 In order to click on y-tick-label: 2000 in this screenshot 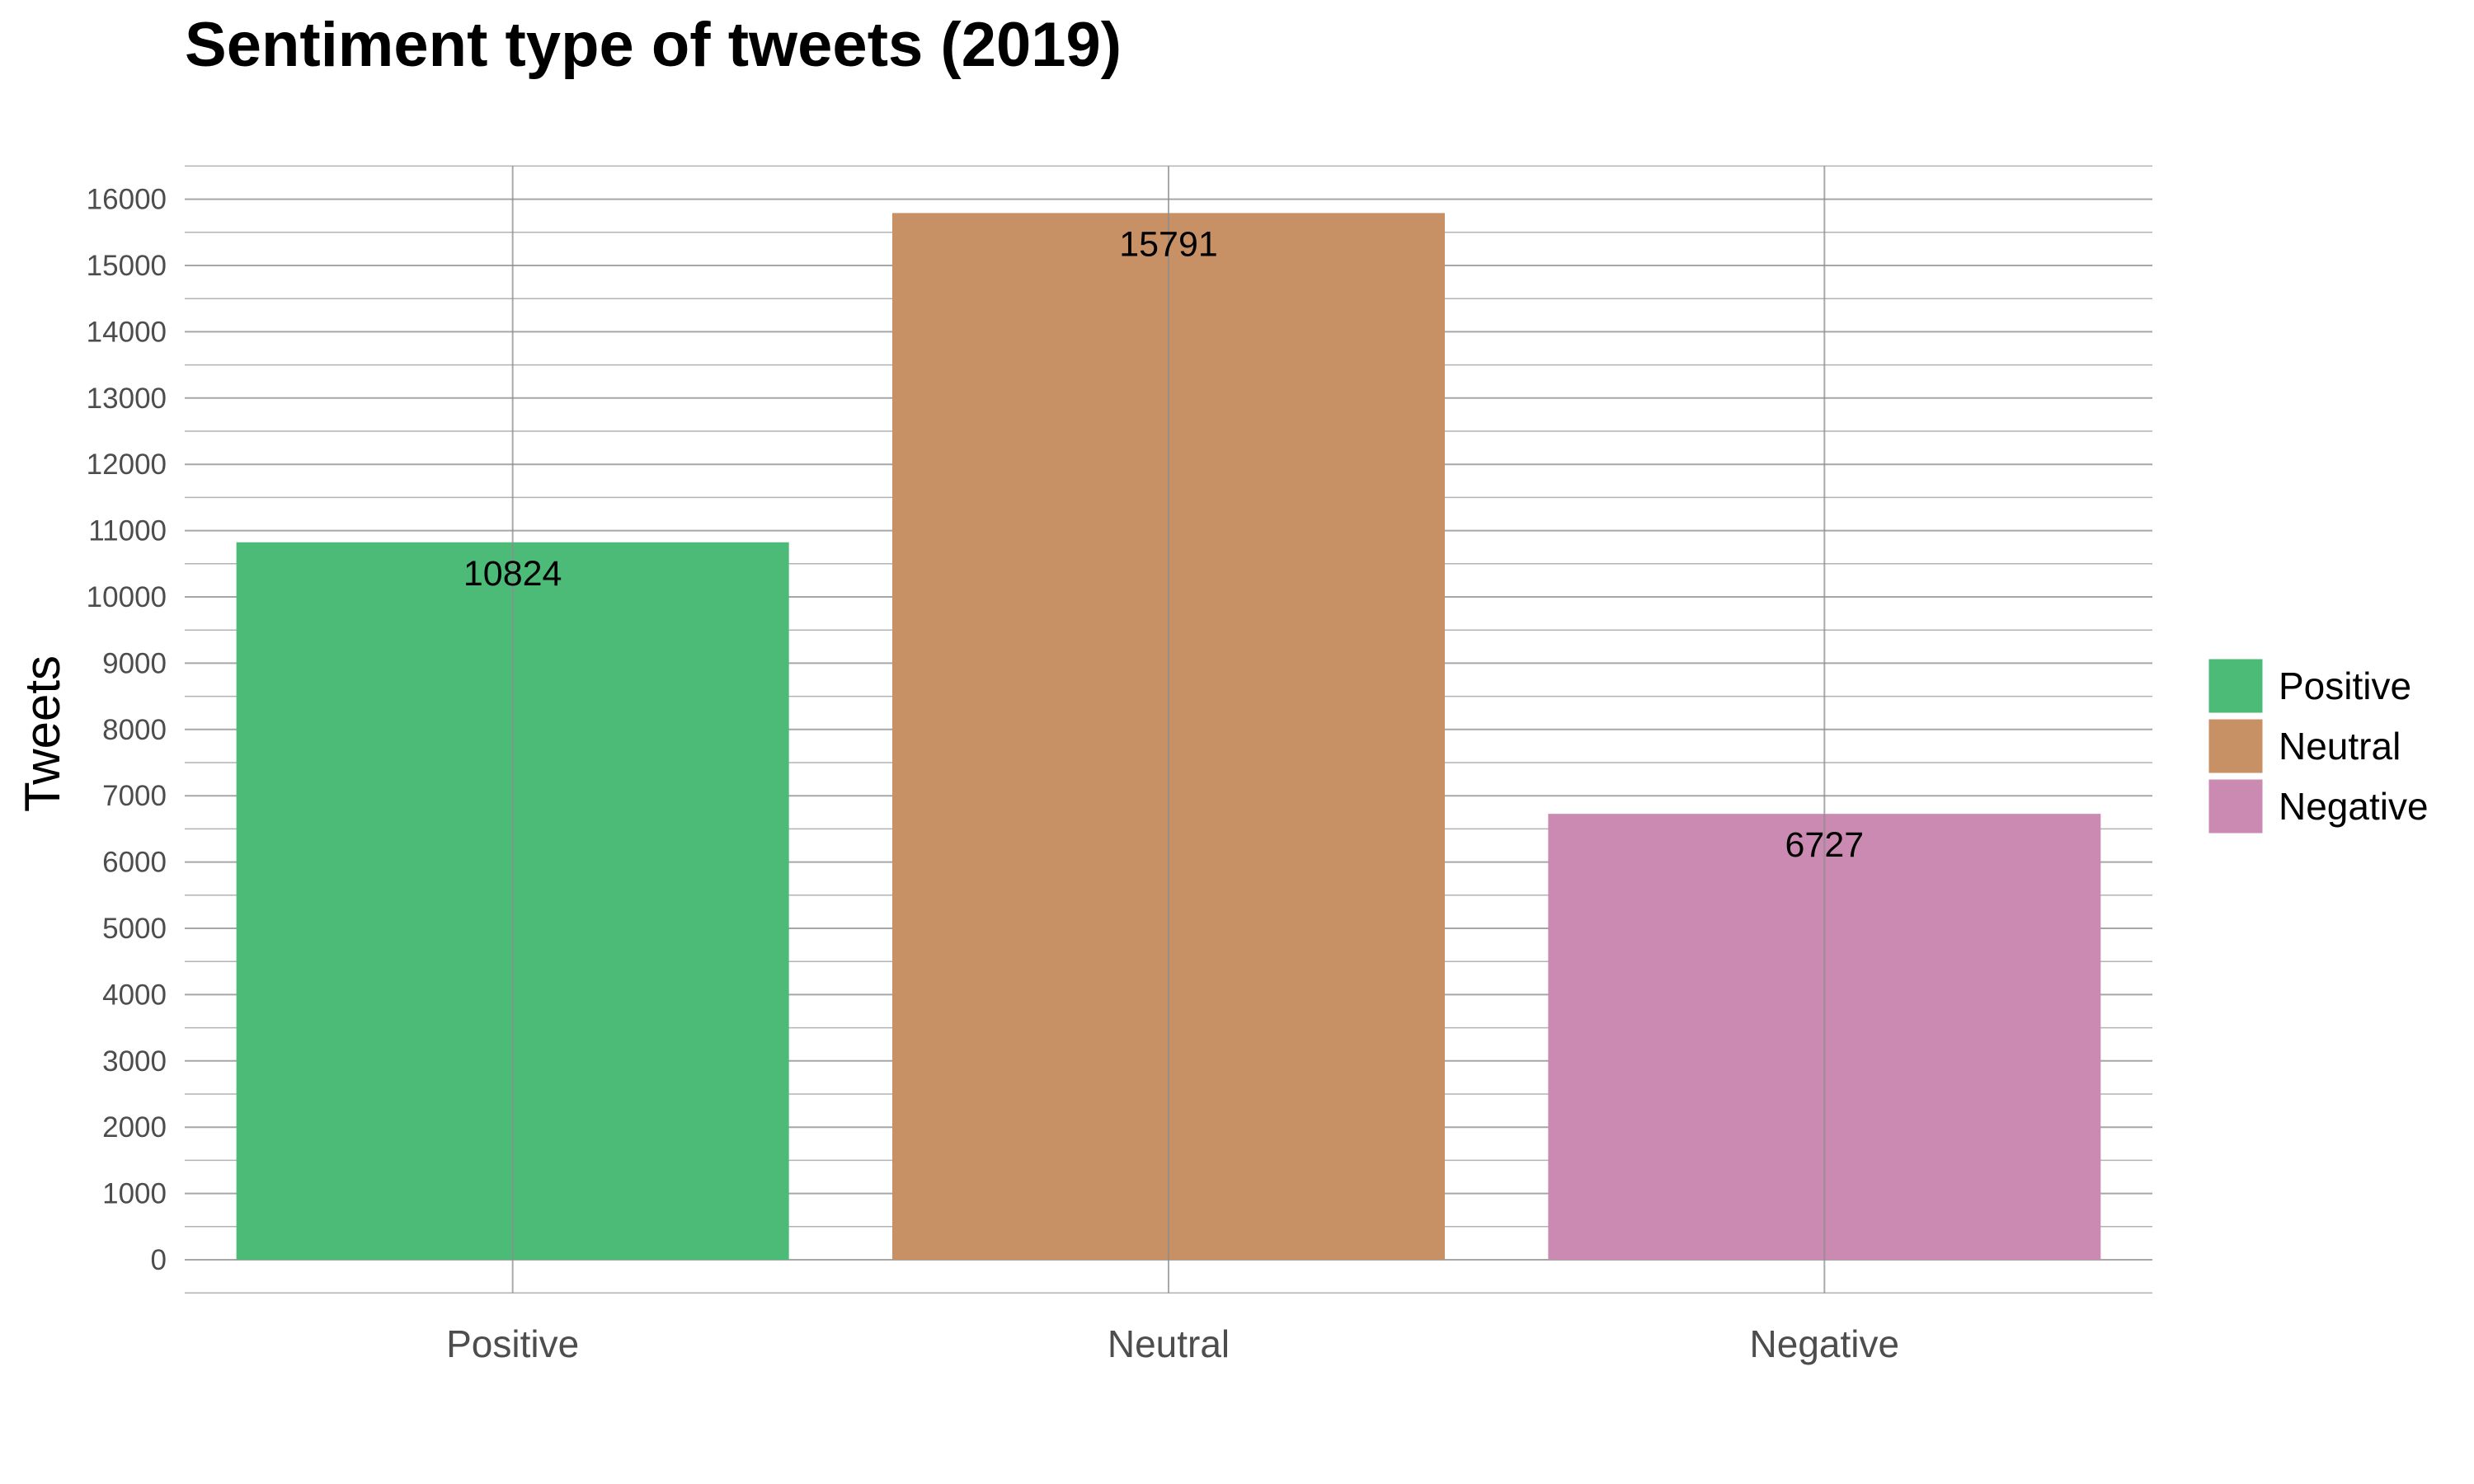, I will do `click(134, 1127)`.